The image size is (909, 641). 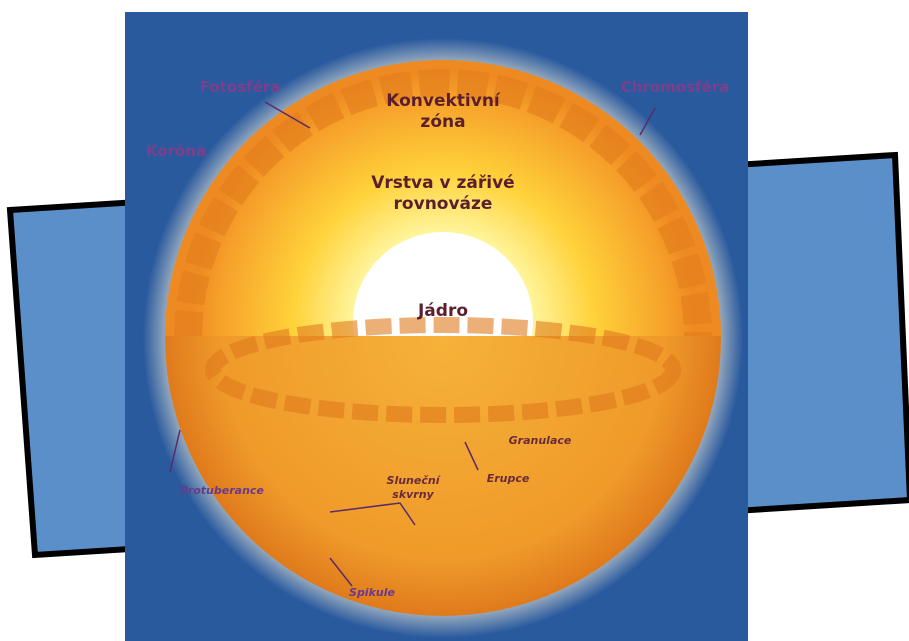 I want to click on label: zóna, so click(x=442, y=122).